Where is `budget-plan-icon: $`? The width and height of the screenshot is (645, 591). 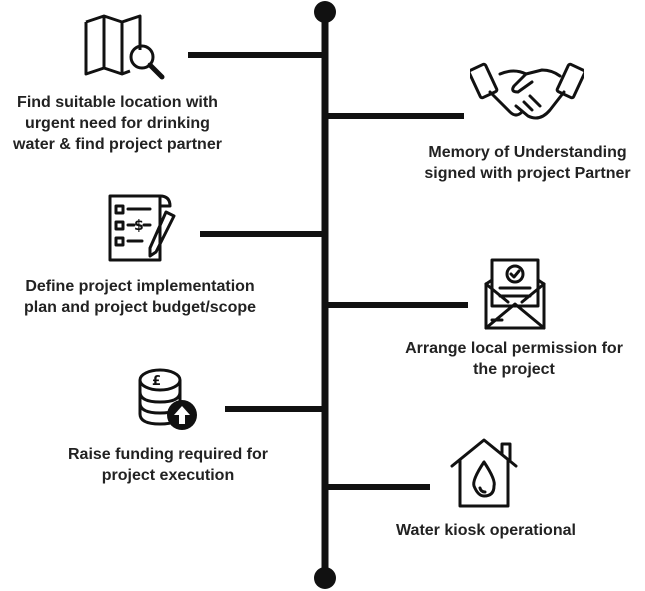 budget-plan-icon: $ is located at coordinates (142, 228).